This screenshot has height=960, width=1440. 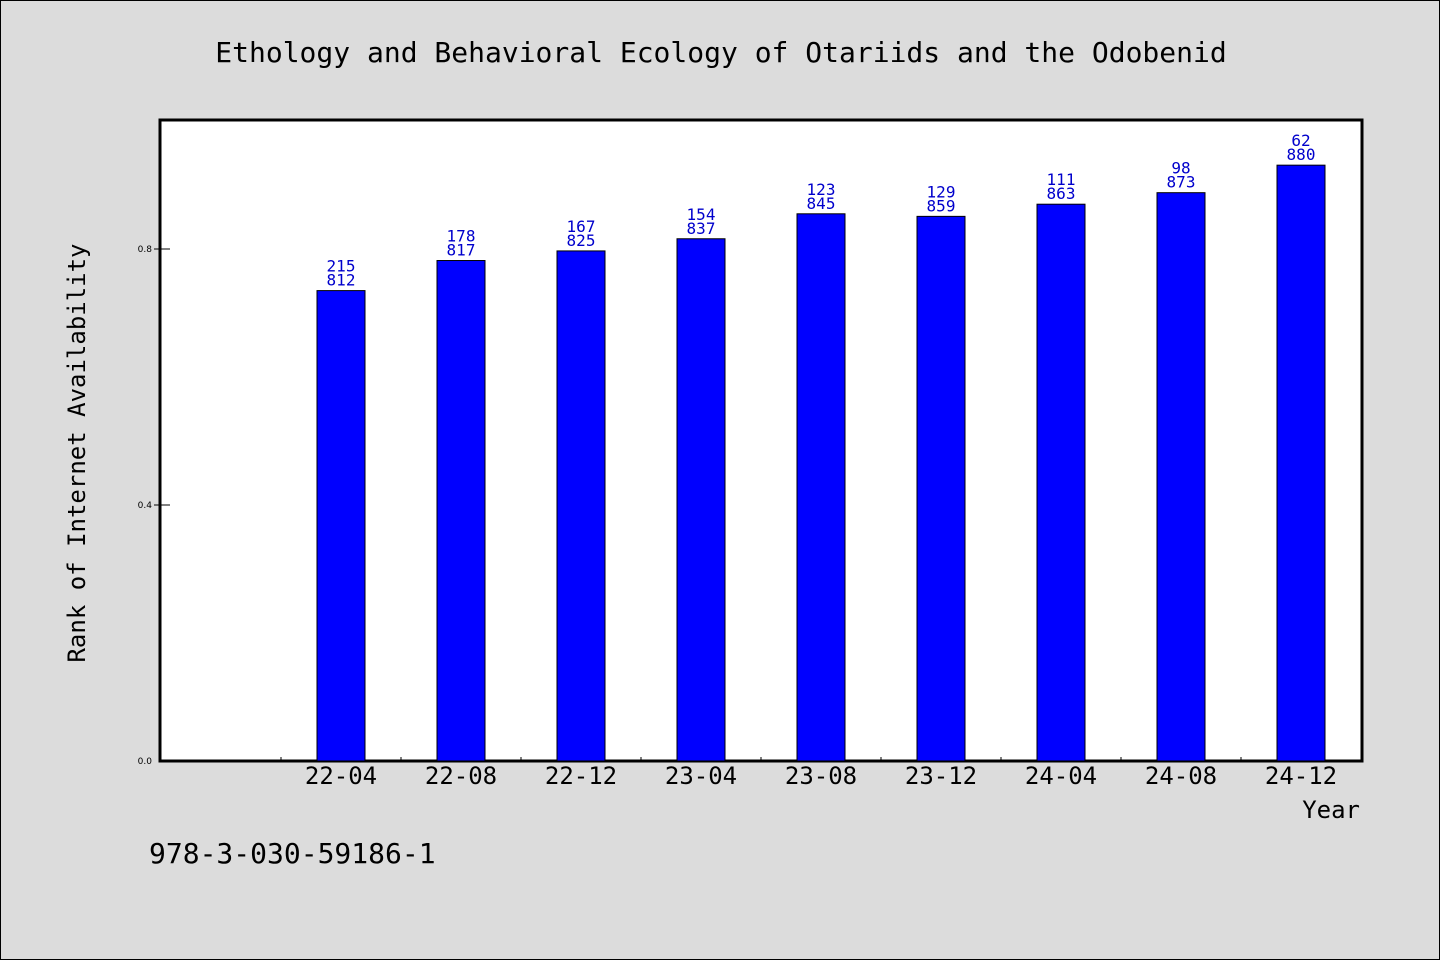 I want to click on bar-label-top: 167, so click(x=581, y=226).